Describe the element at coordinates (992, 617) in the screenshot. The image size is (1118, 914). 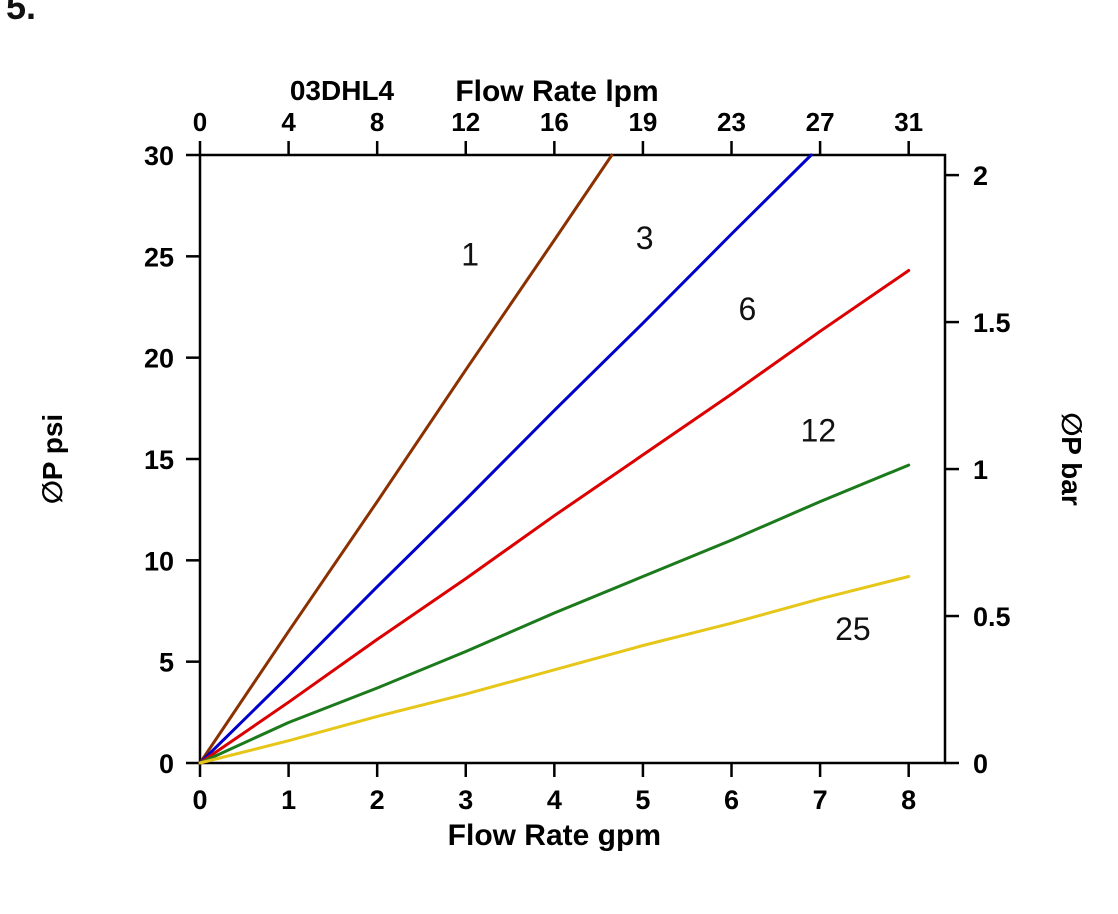
I see `right-axis-tick-label: 0.5` at that location.